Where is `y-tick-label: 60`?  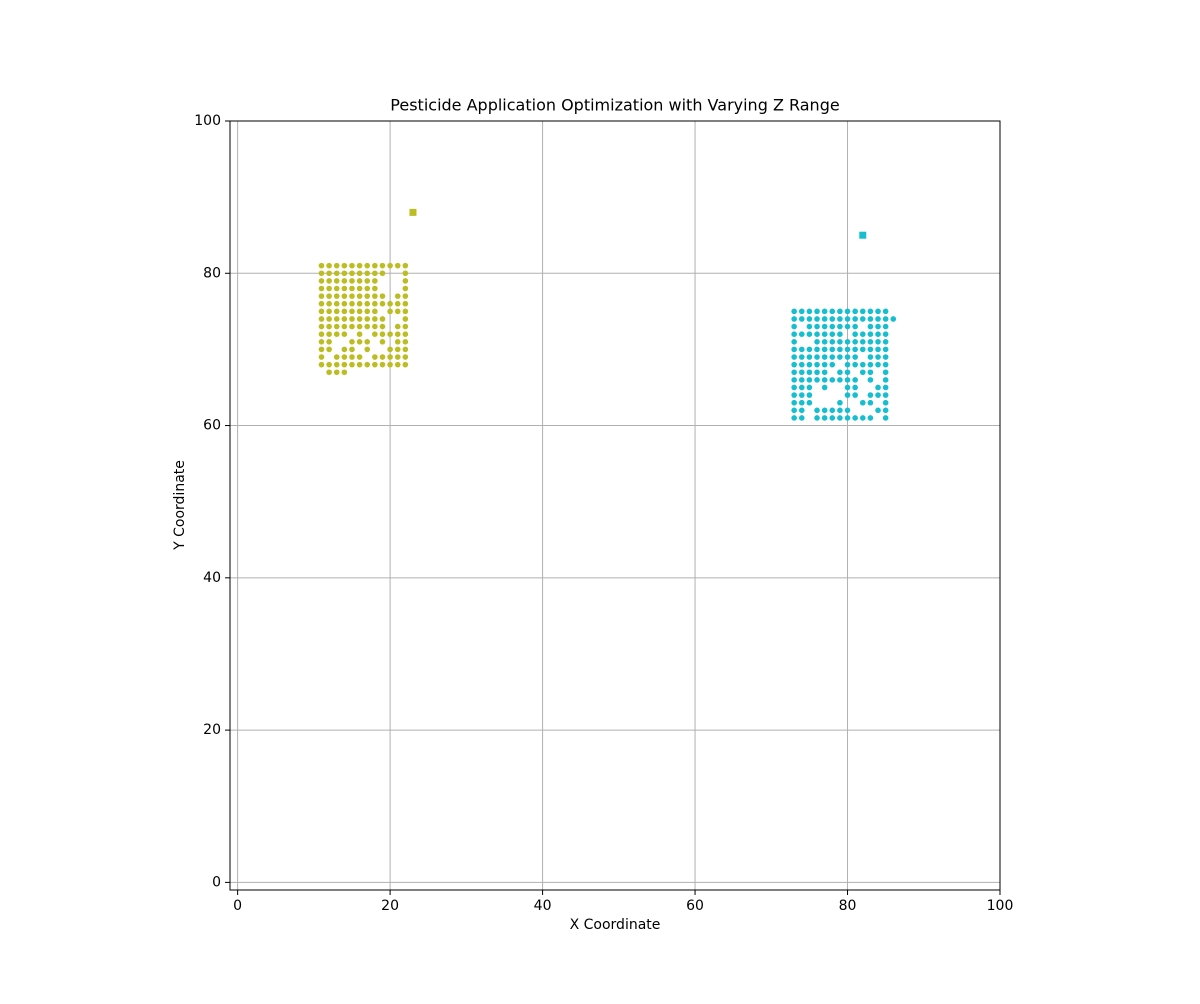
y-tick-label: 60 is located at coordinates (212, 426).